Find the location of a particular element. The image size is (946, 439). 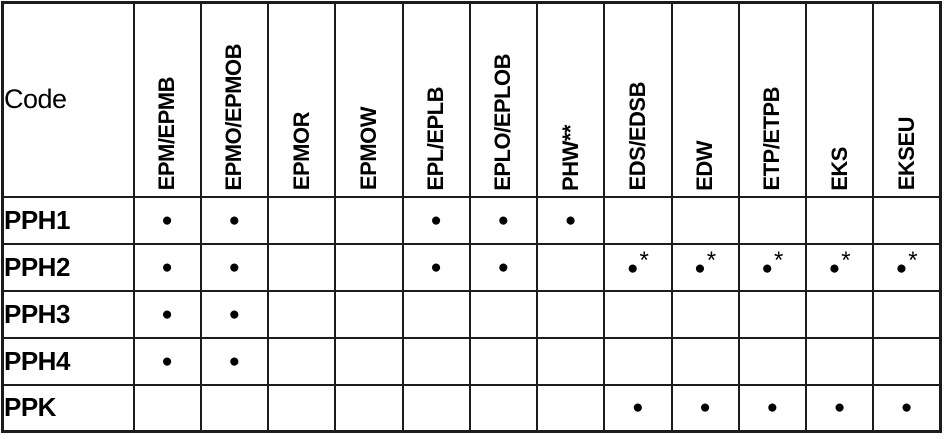

row-label: PPH4 is located at coordinates (68, 361).